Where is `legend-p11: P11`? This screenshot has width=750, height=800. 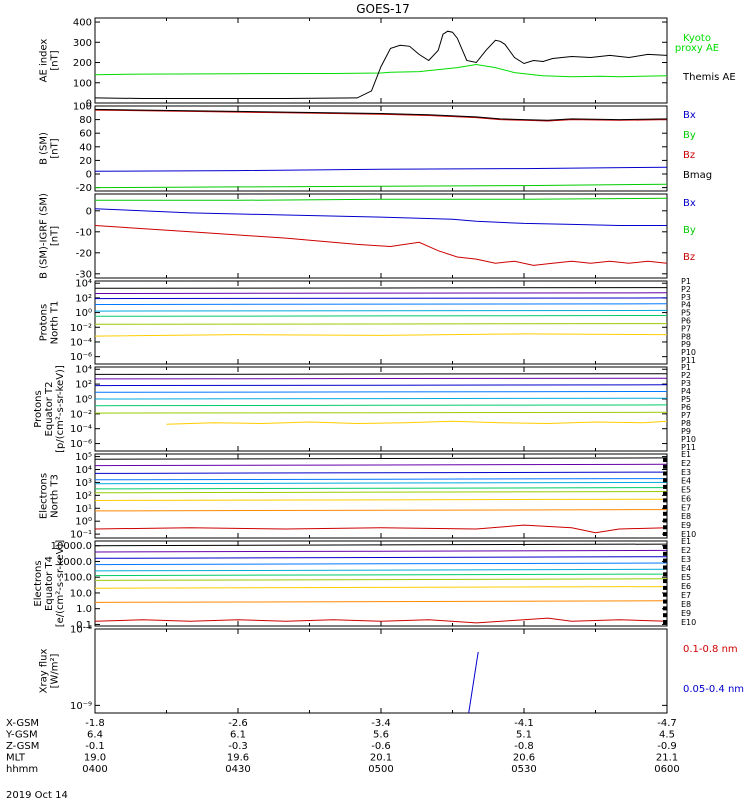
legend-p11: P11 is located at coordinates (688, 447).